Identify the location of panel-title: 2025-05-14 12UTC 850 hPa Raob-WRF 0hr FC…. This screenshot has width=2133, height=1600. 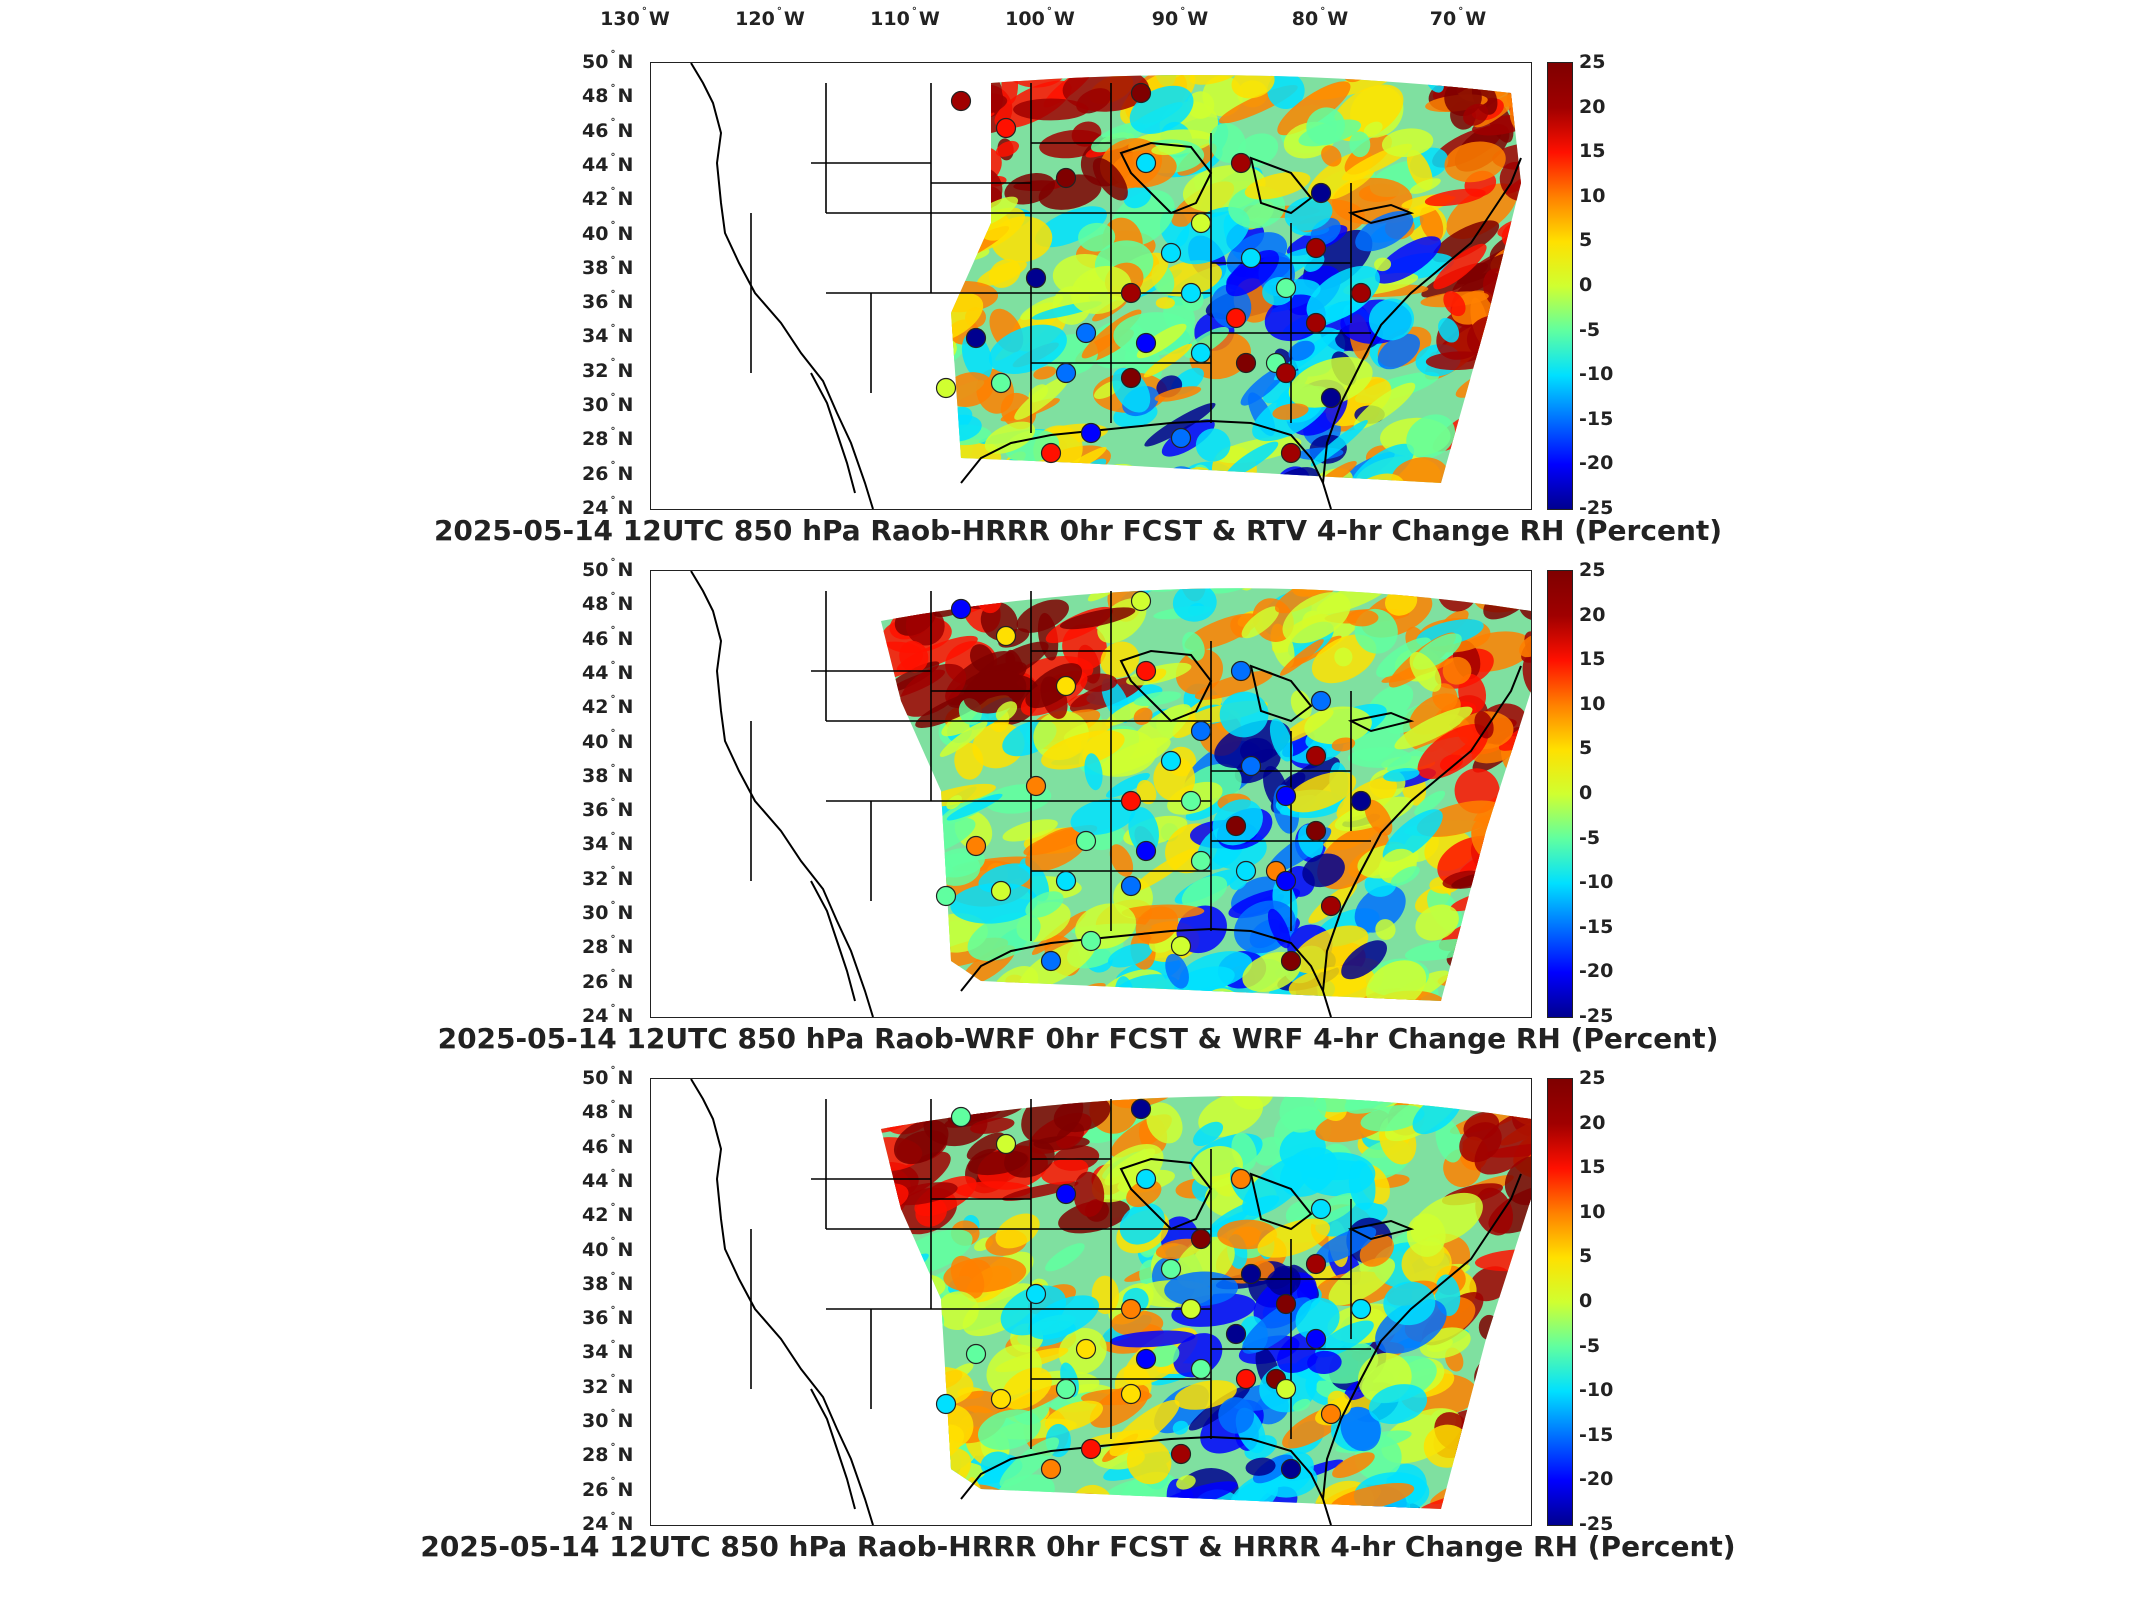
(1078, 1038).